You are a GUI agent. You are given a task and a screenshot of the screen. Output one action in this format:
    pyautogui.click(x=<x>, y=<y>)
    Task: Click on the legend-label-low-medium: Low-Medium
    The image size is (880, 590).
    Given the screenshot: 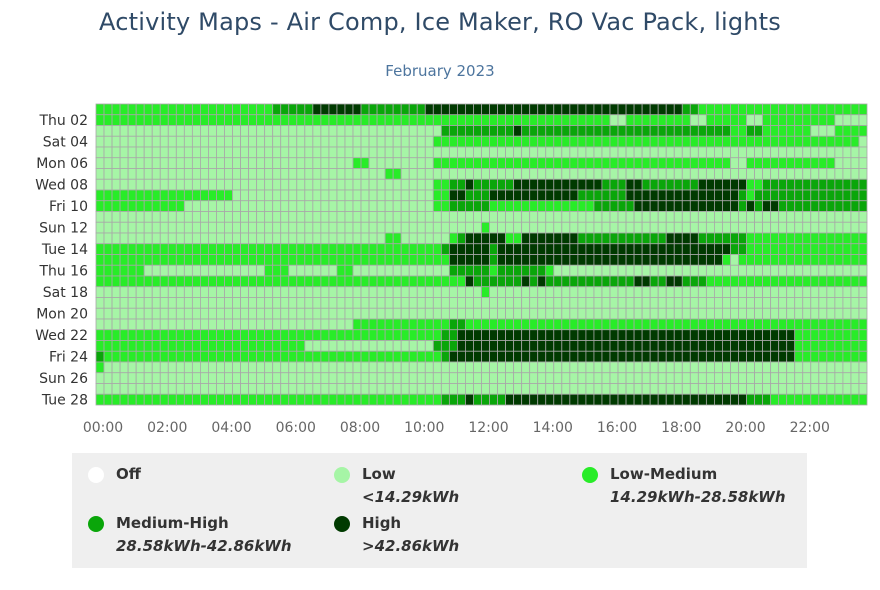 What is the action you would take?
    pyautogui.click(x=664, y=474)
    